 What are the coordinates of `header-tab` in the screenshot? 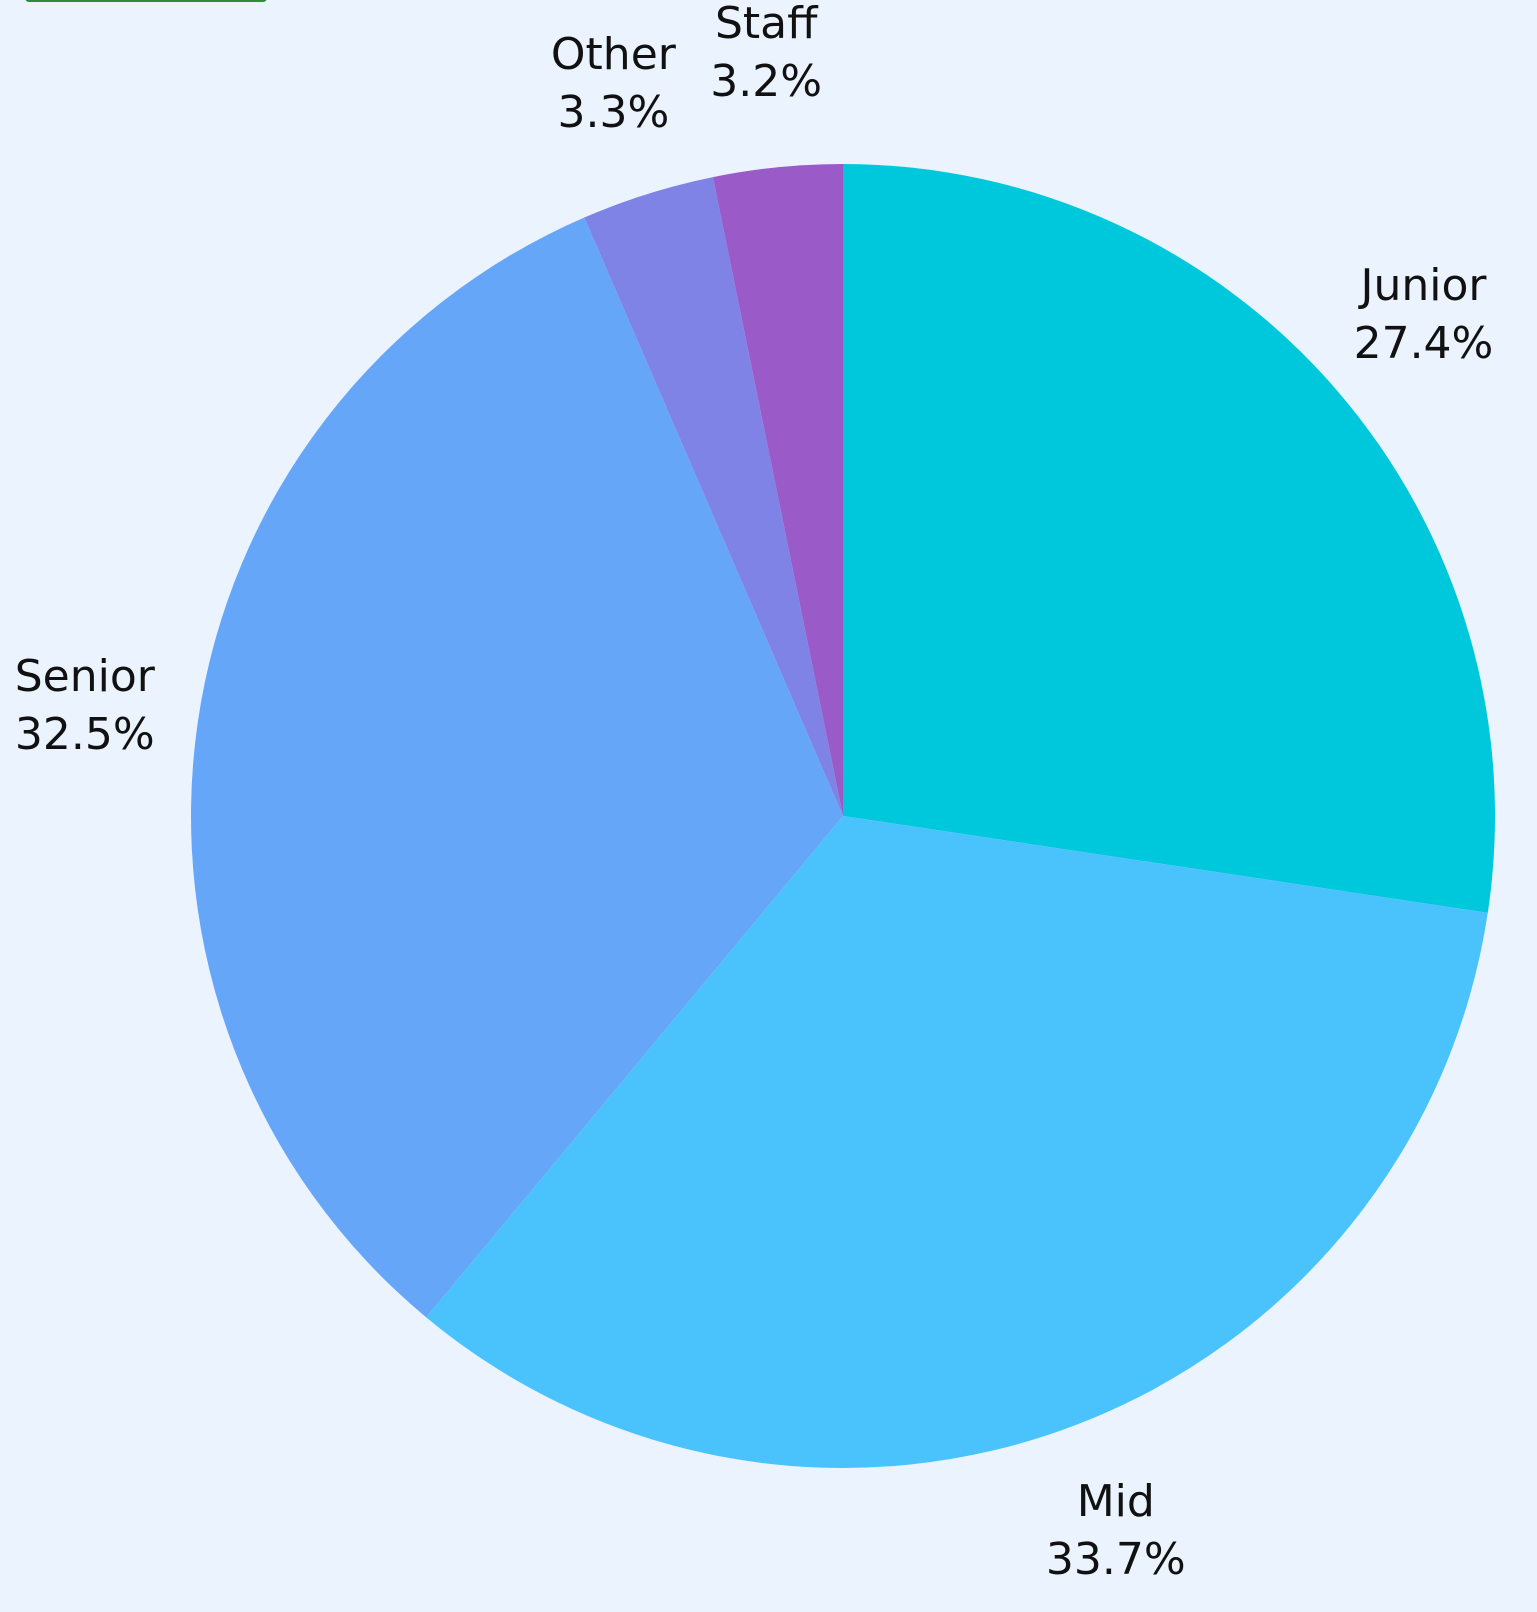 It's located at (146, 1).